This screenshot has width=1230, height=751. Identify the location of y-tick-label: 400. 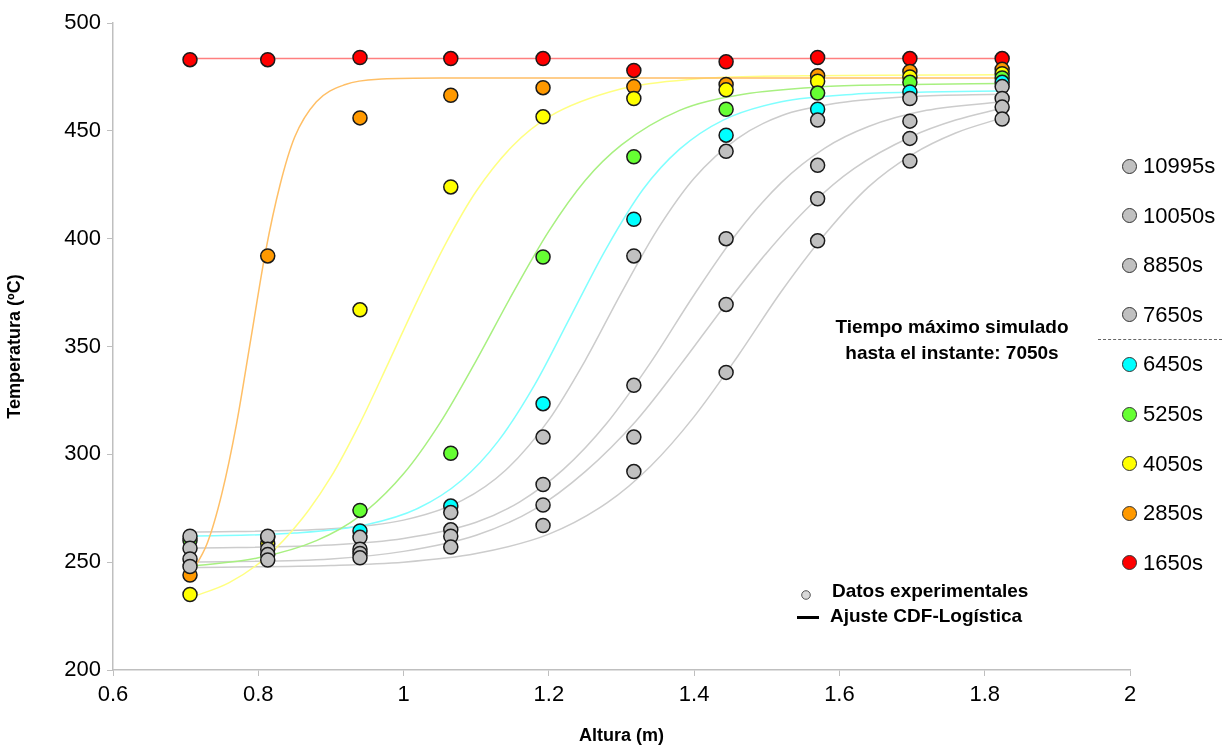
(82, 237).